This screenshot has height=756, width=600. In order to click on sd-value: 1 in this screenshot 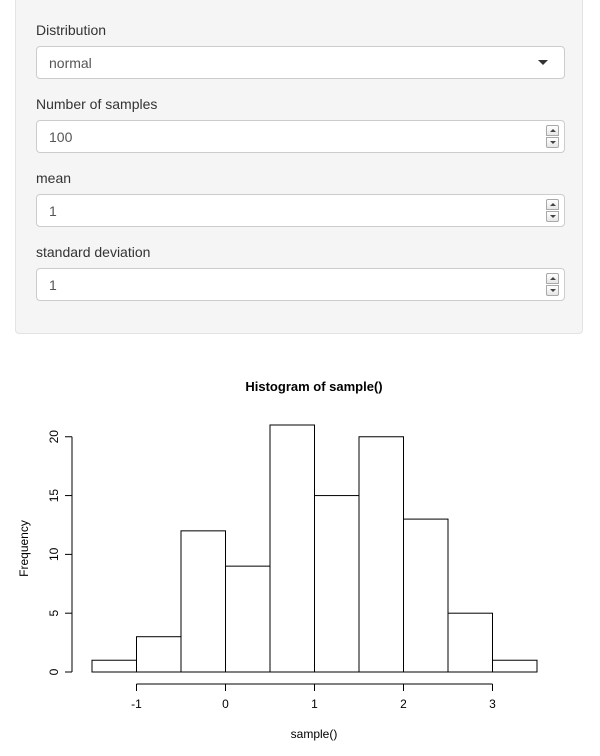, I will do `click(53, 285)`.